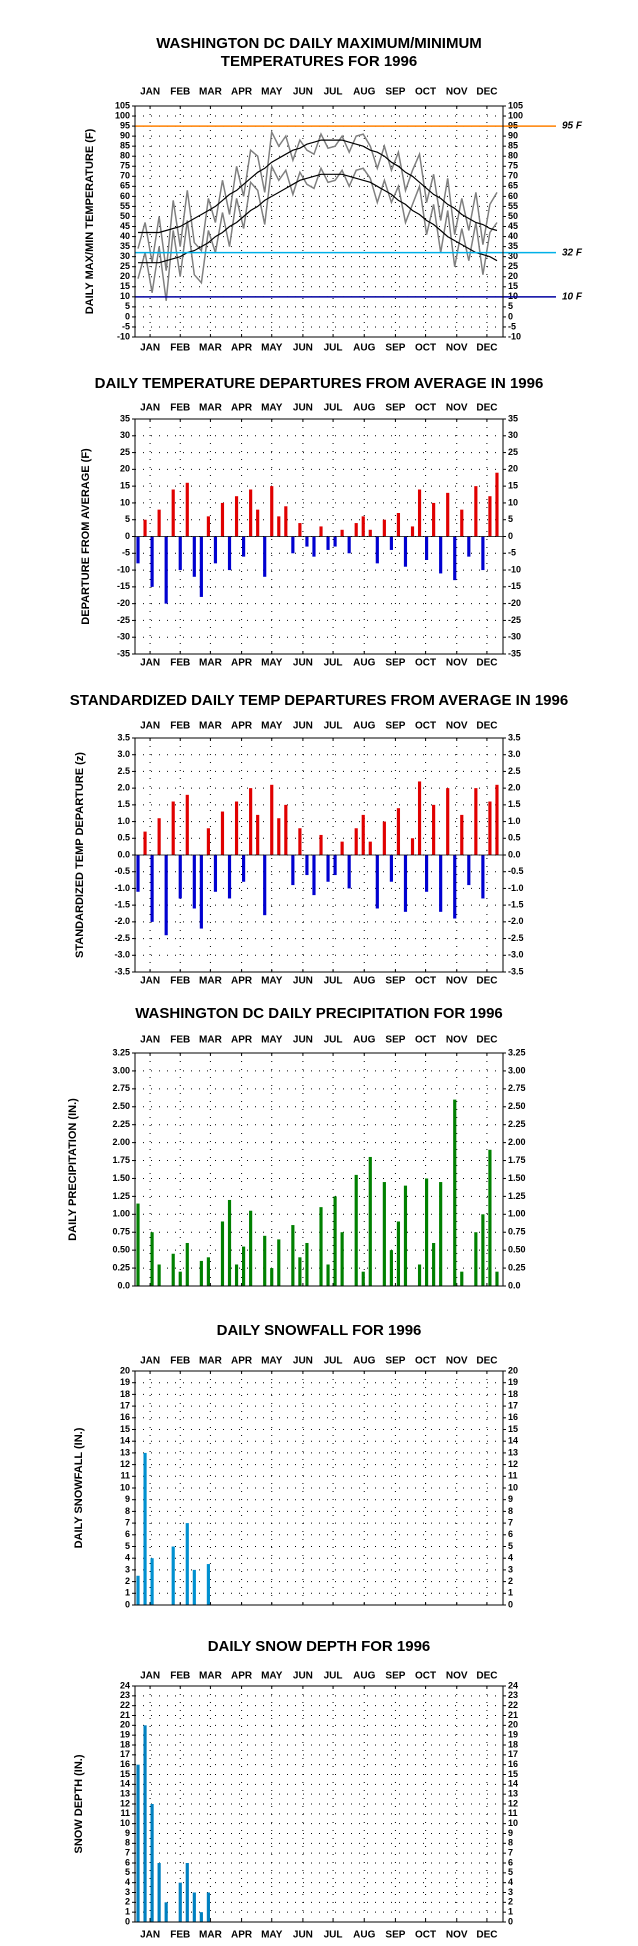 The image size is (638, 1946). I want to click on y-tick-label: 9, so click(127, 1833).